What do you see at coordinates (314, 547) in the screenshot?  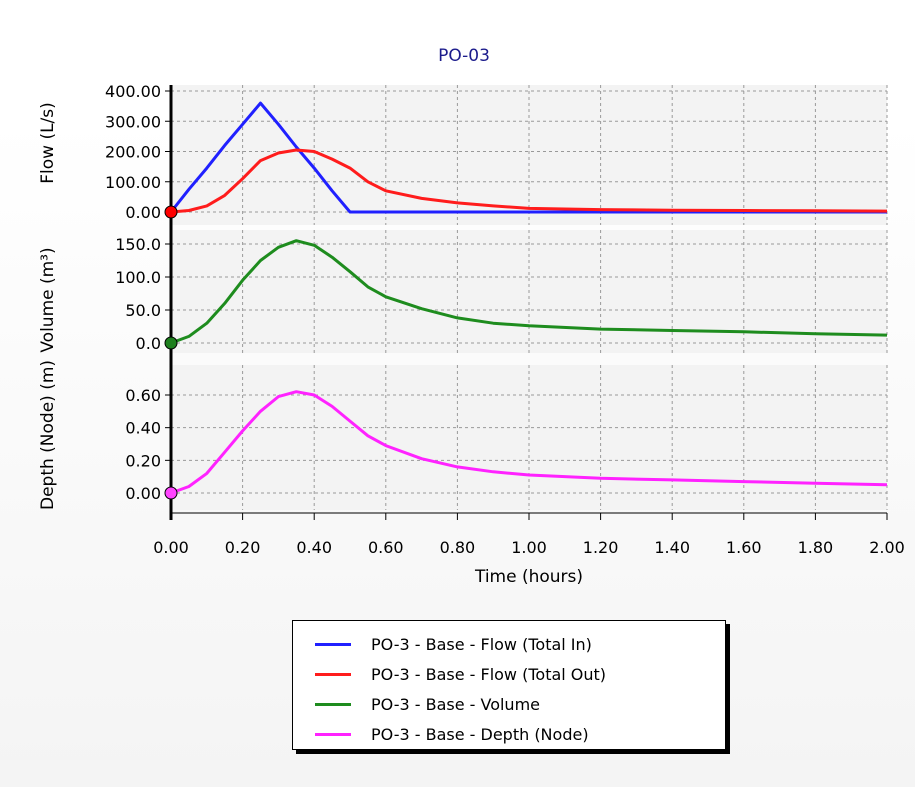 I see `x-tick-label: 0.40` at bounding box center [314, 547].